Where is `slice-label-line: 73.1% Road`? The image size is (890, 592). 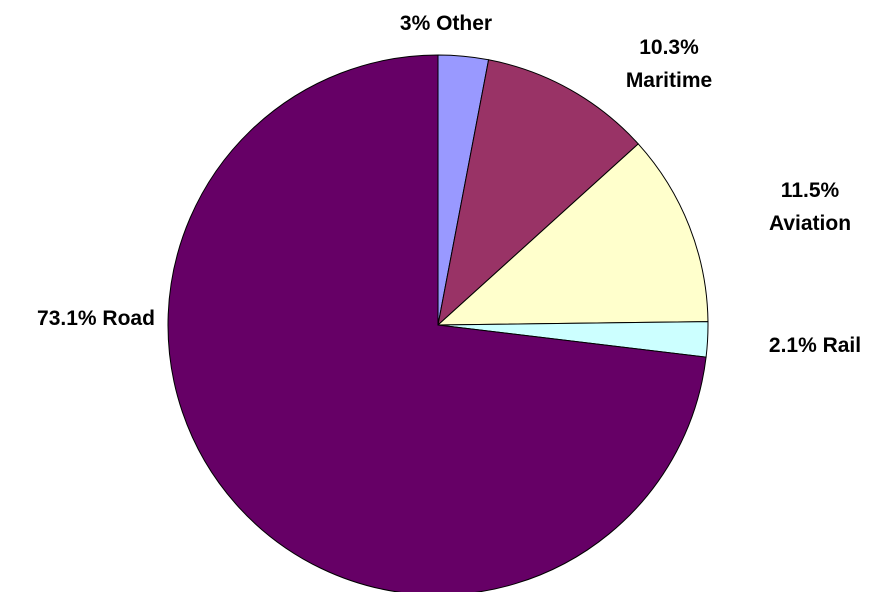
slice-label-line: 73.1% Road is located at coordinates (96, 318).